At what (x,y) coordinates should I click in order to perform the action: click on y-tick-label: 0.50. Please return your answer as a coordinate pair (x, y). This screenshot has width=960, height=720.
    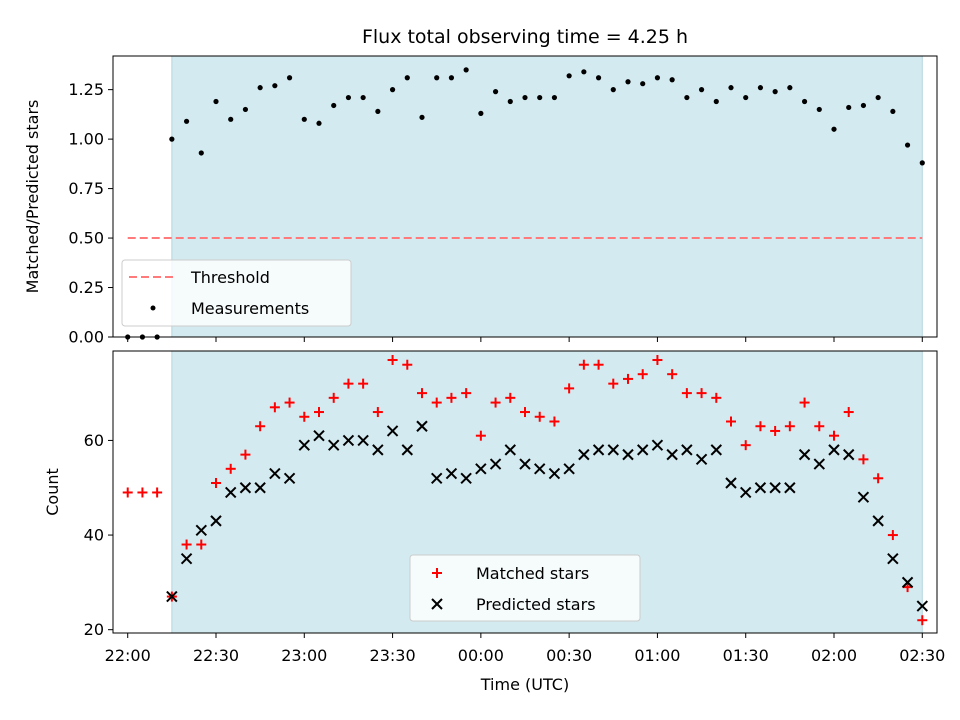
    Looking at the image, I should click on (86, 238).